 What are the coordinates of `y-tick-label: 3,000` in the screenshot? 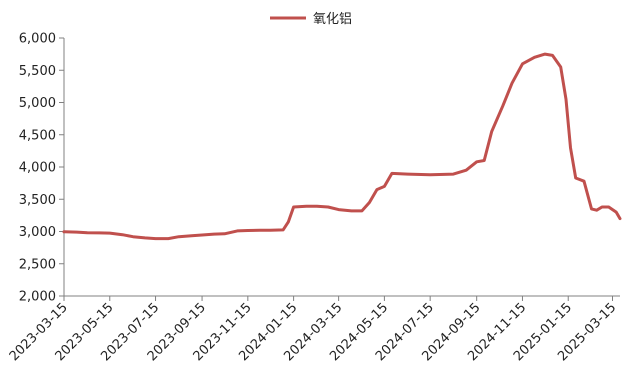 It's located at (37, 232).